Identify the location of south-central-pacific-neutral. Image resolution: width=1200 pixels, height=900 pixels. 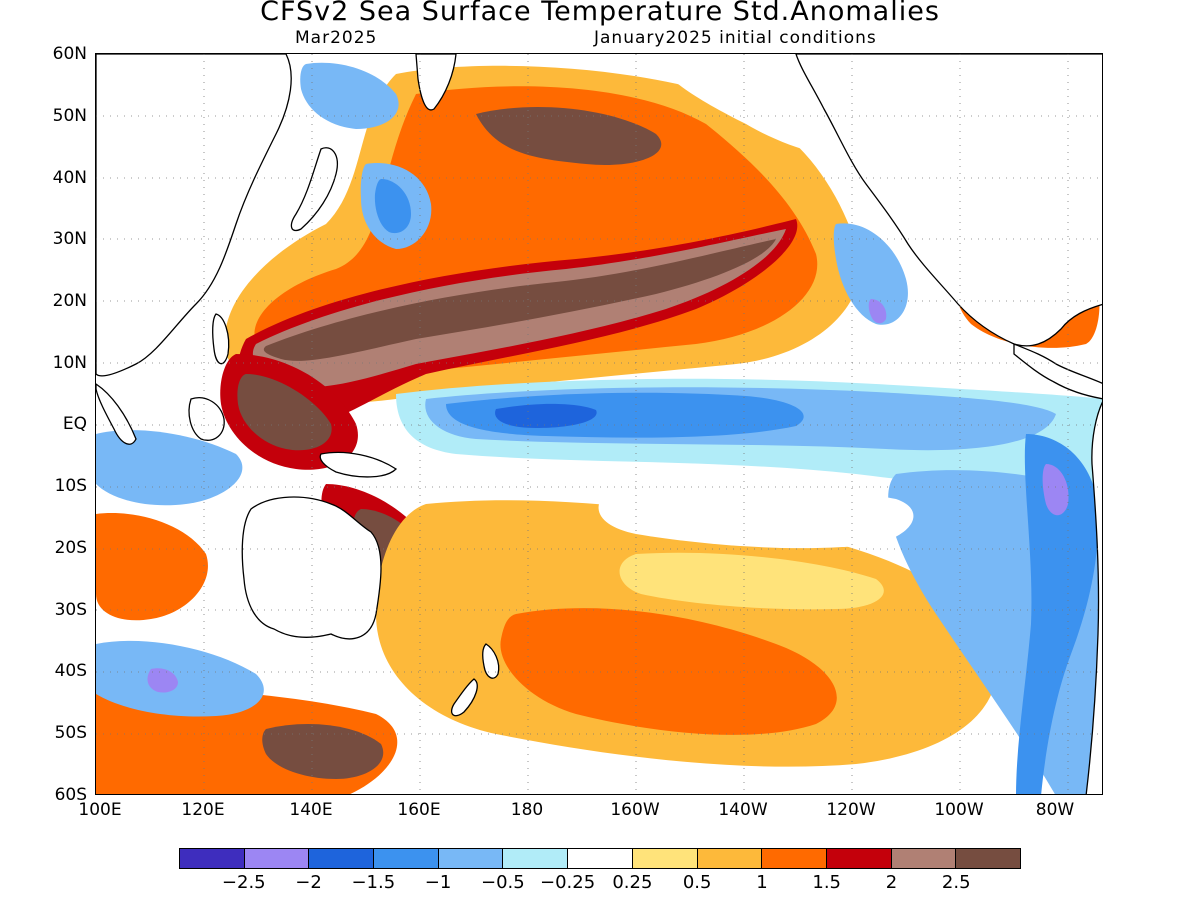
(756, 515).